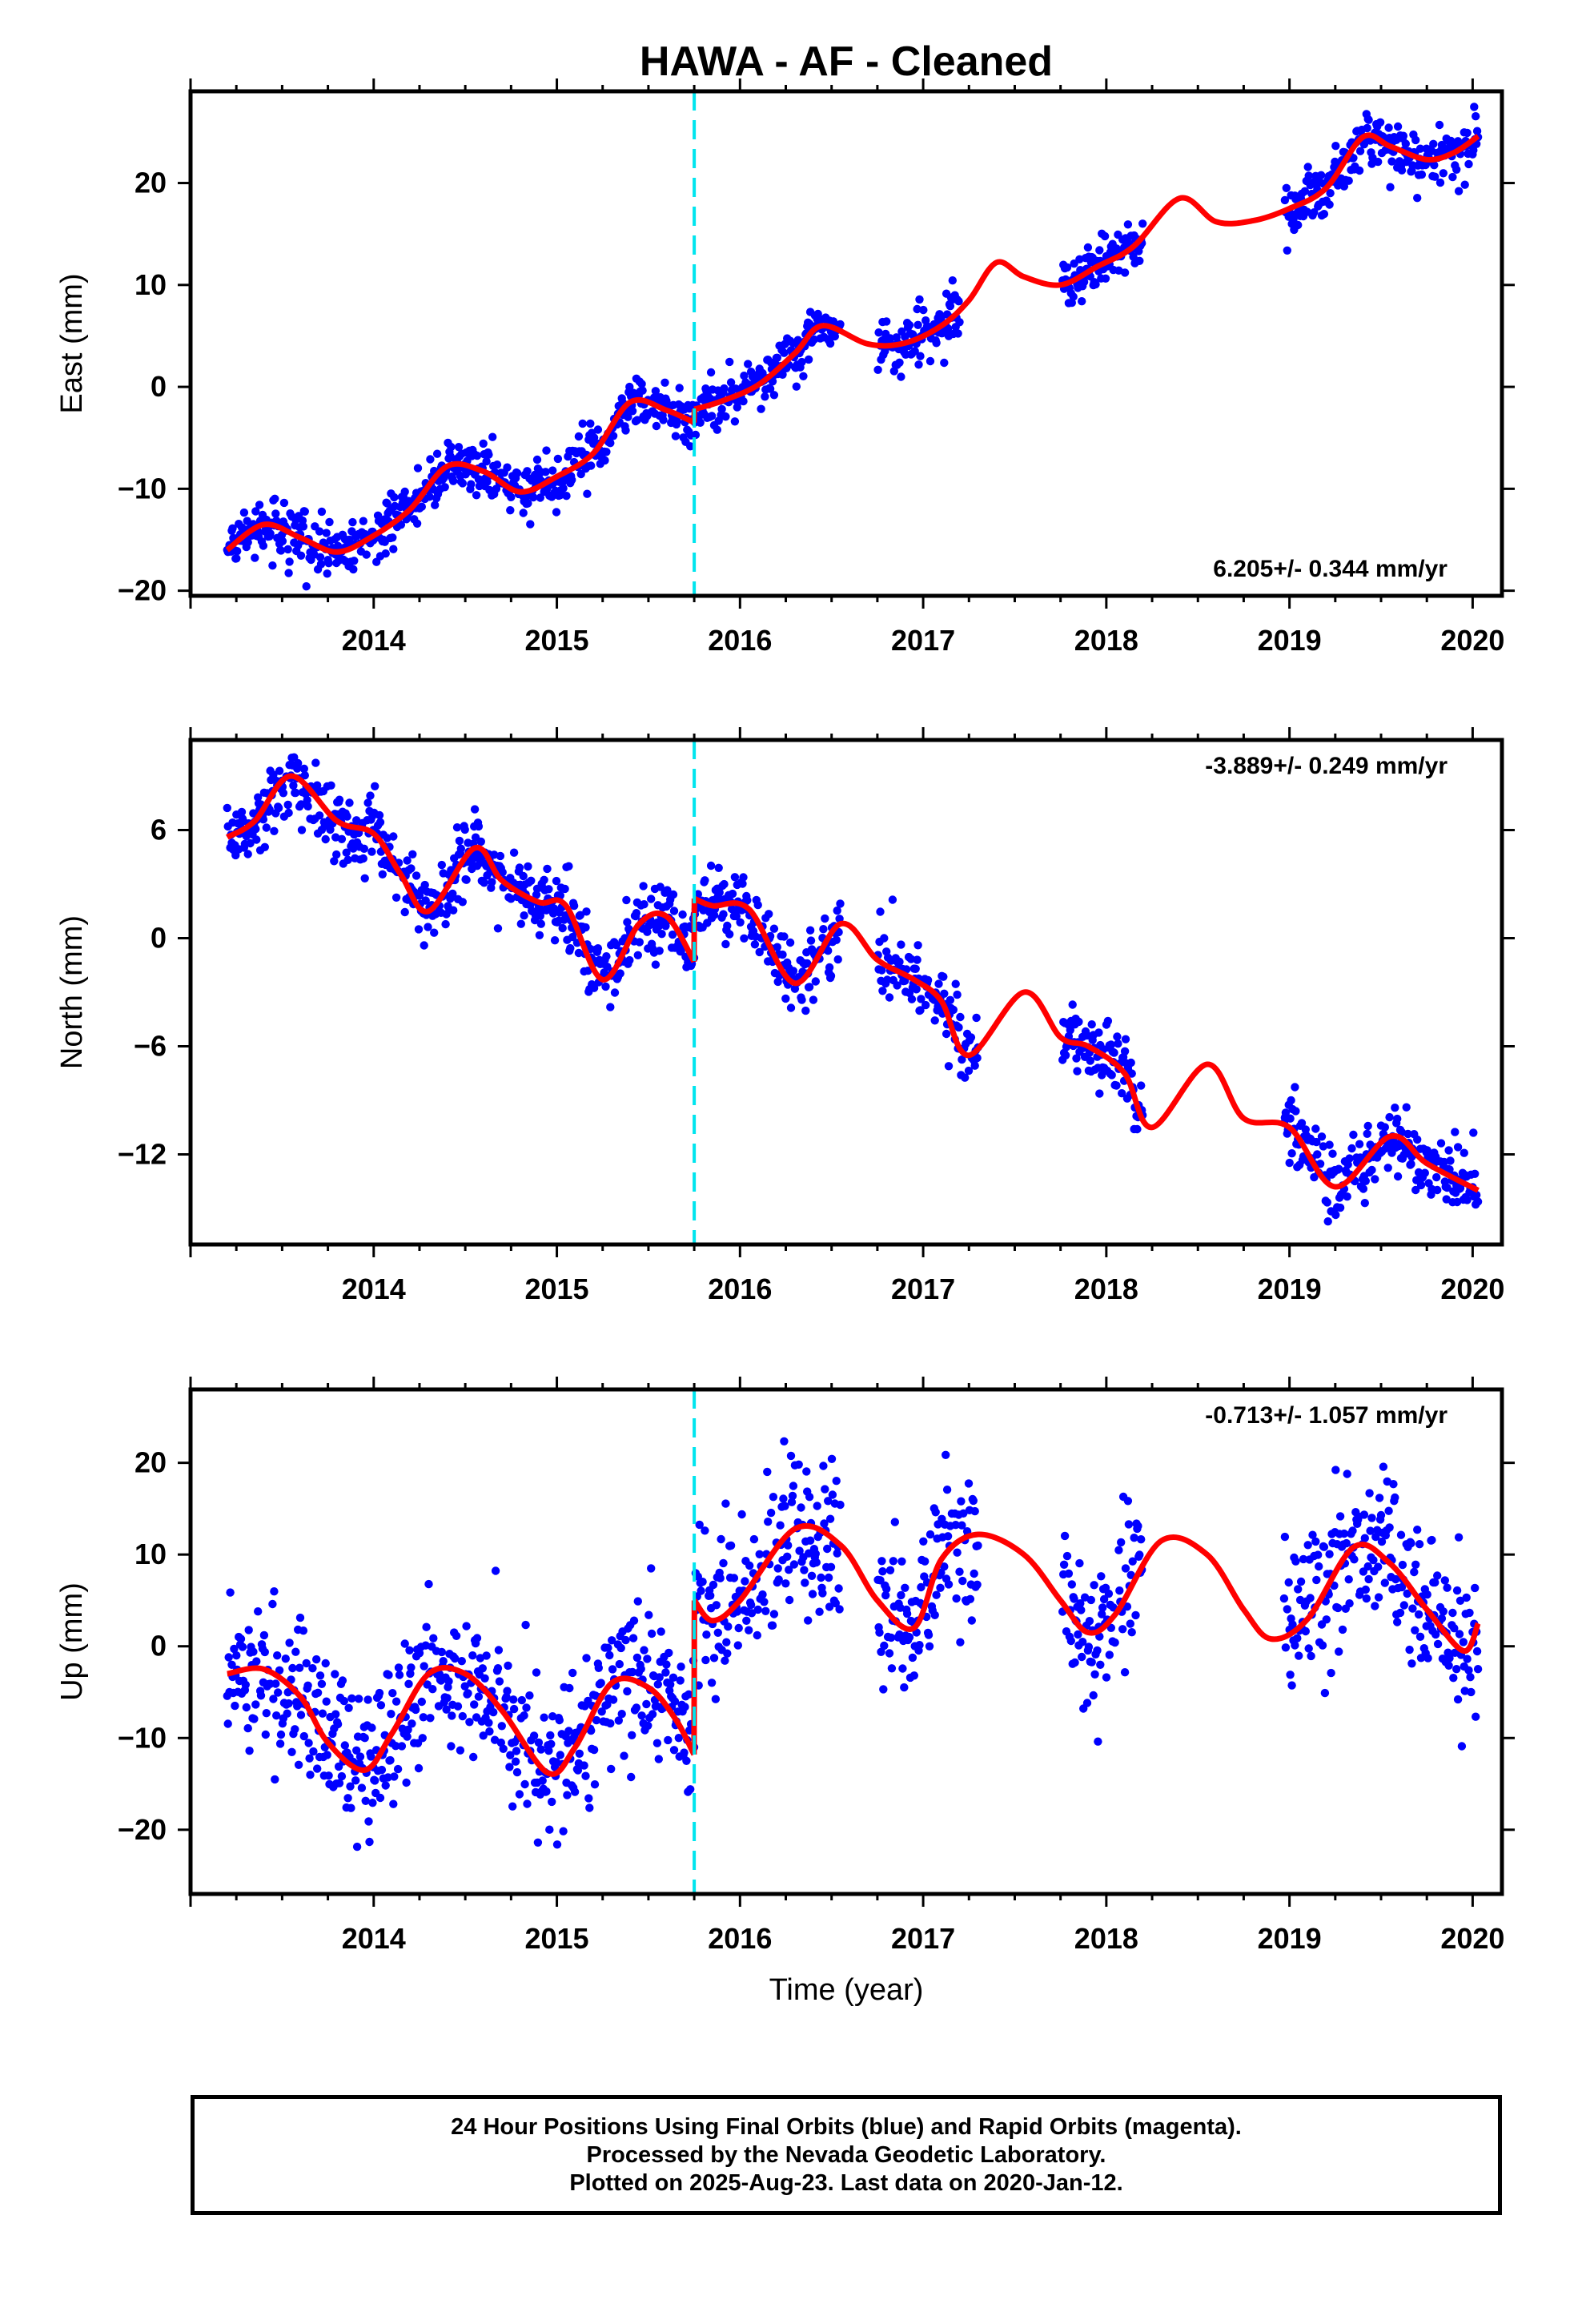 The image size is (1582, 2324). I want to click on up-x-tick-label: 2015, so click(556, 1938).